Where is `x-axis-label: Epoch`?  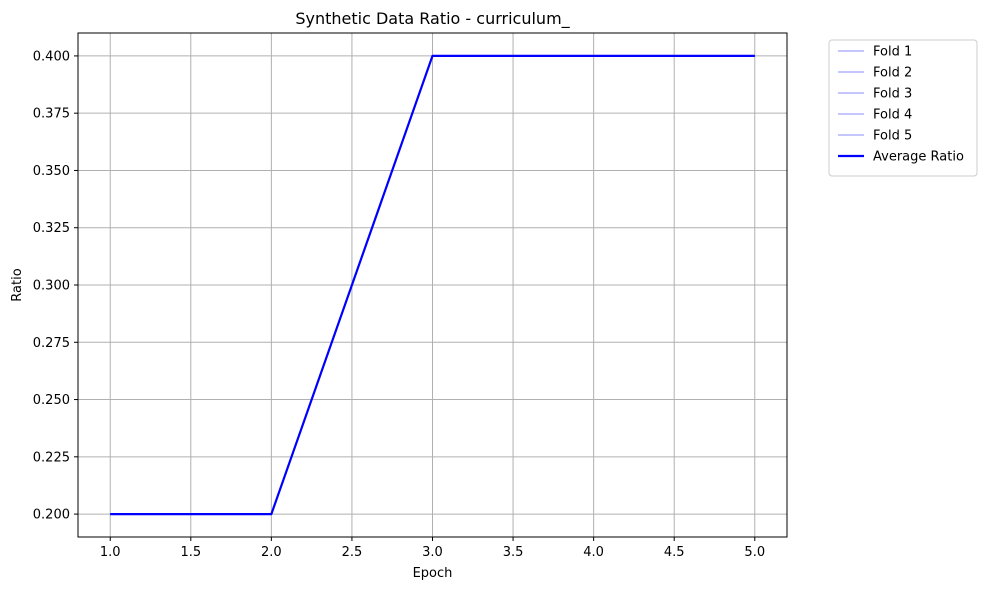
x-axis-label: Epoch is located at coordinates (433, 573).